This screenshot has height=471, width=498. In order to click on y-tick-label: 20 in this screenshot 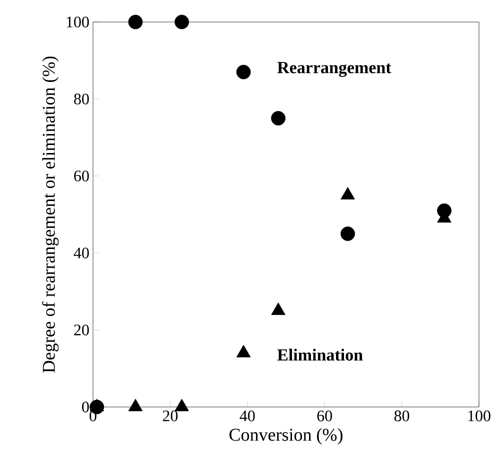, I will do `click(81, 330)`.